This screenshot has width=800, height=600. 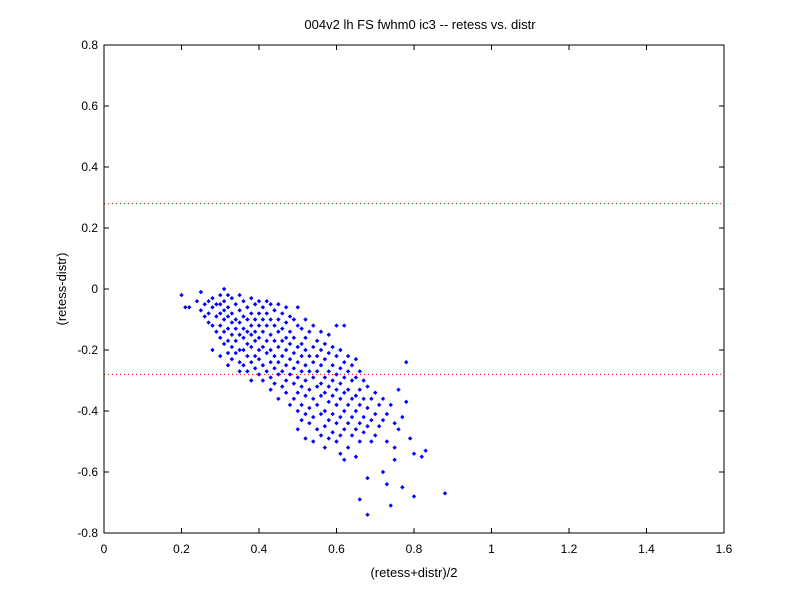 What do you see at coordinates (89, 167) in the screenshot?
I see `y-tick-label: 0.4` at bounding box center [89, 167].